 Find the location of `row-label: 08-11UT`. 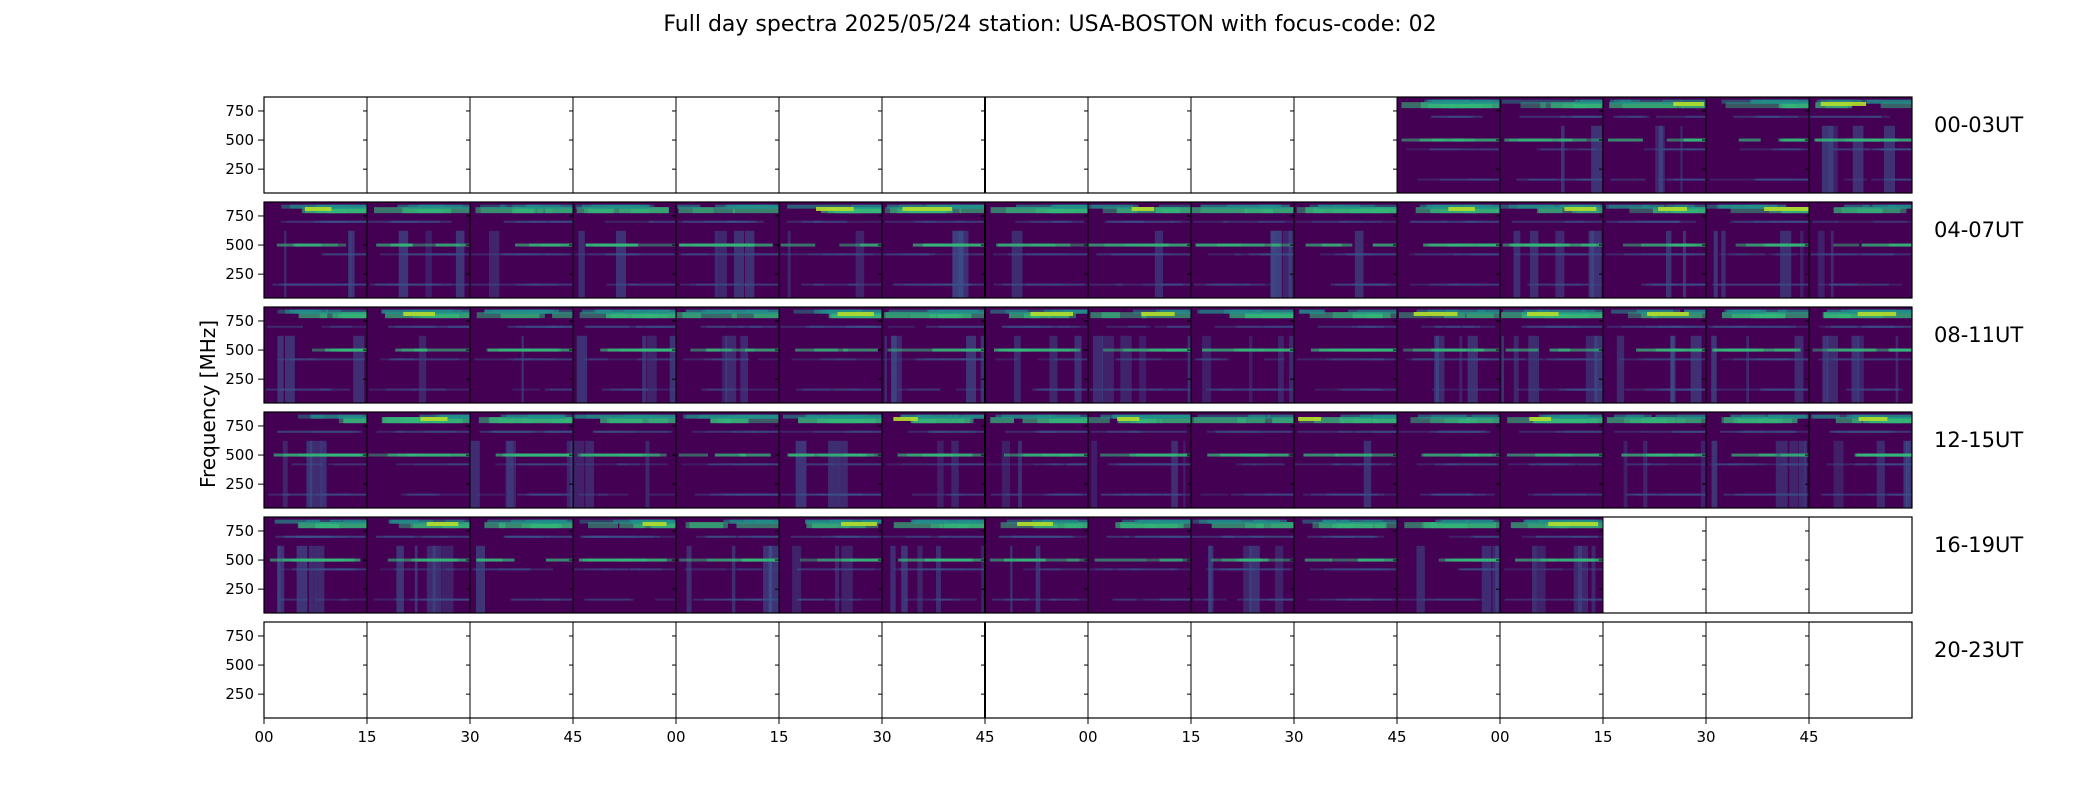

row-label: 08-11UT is located at coordinates (1978, 335).